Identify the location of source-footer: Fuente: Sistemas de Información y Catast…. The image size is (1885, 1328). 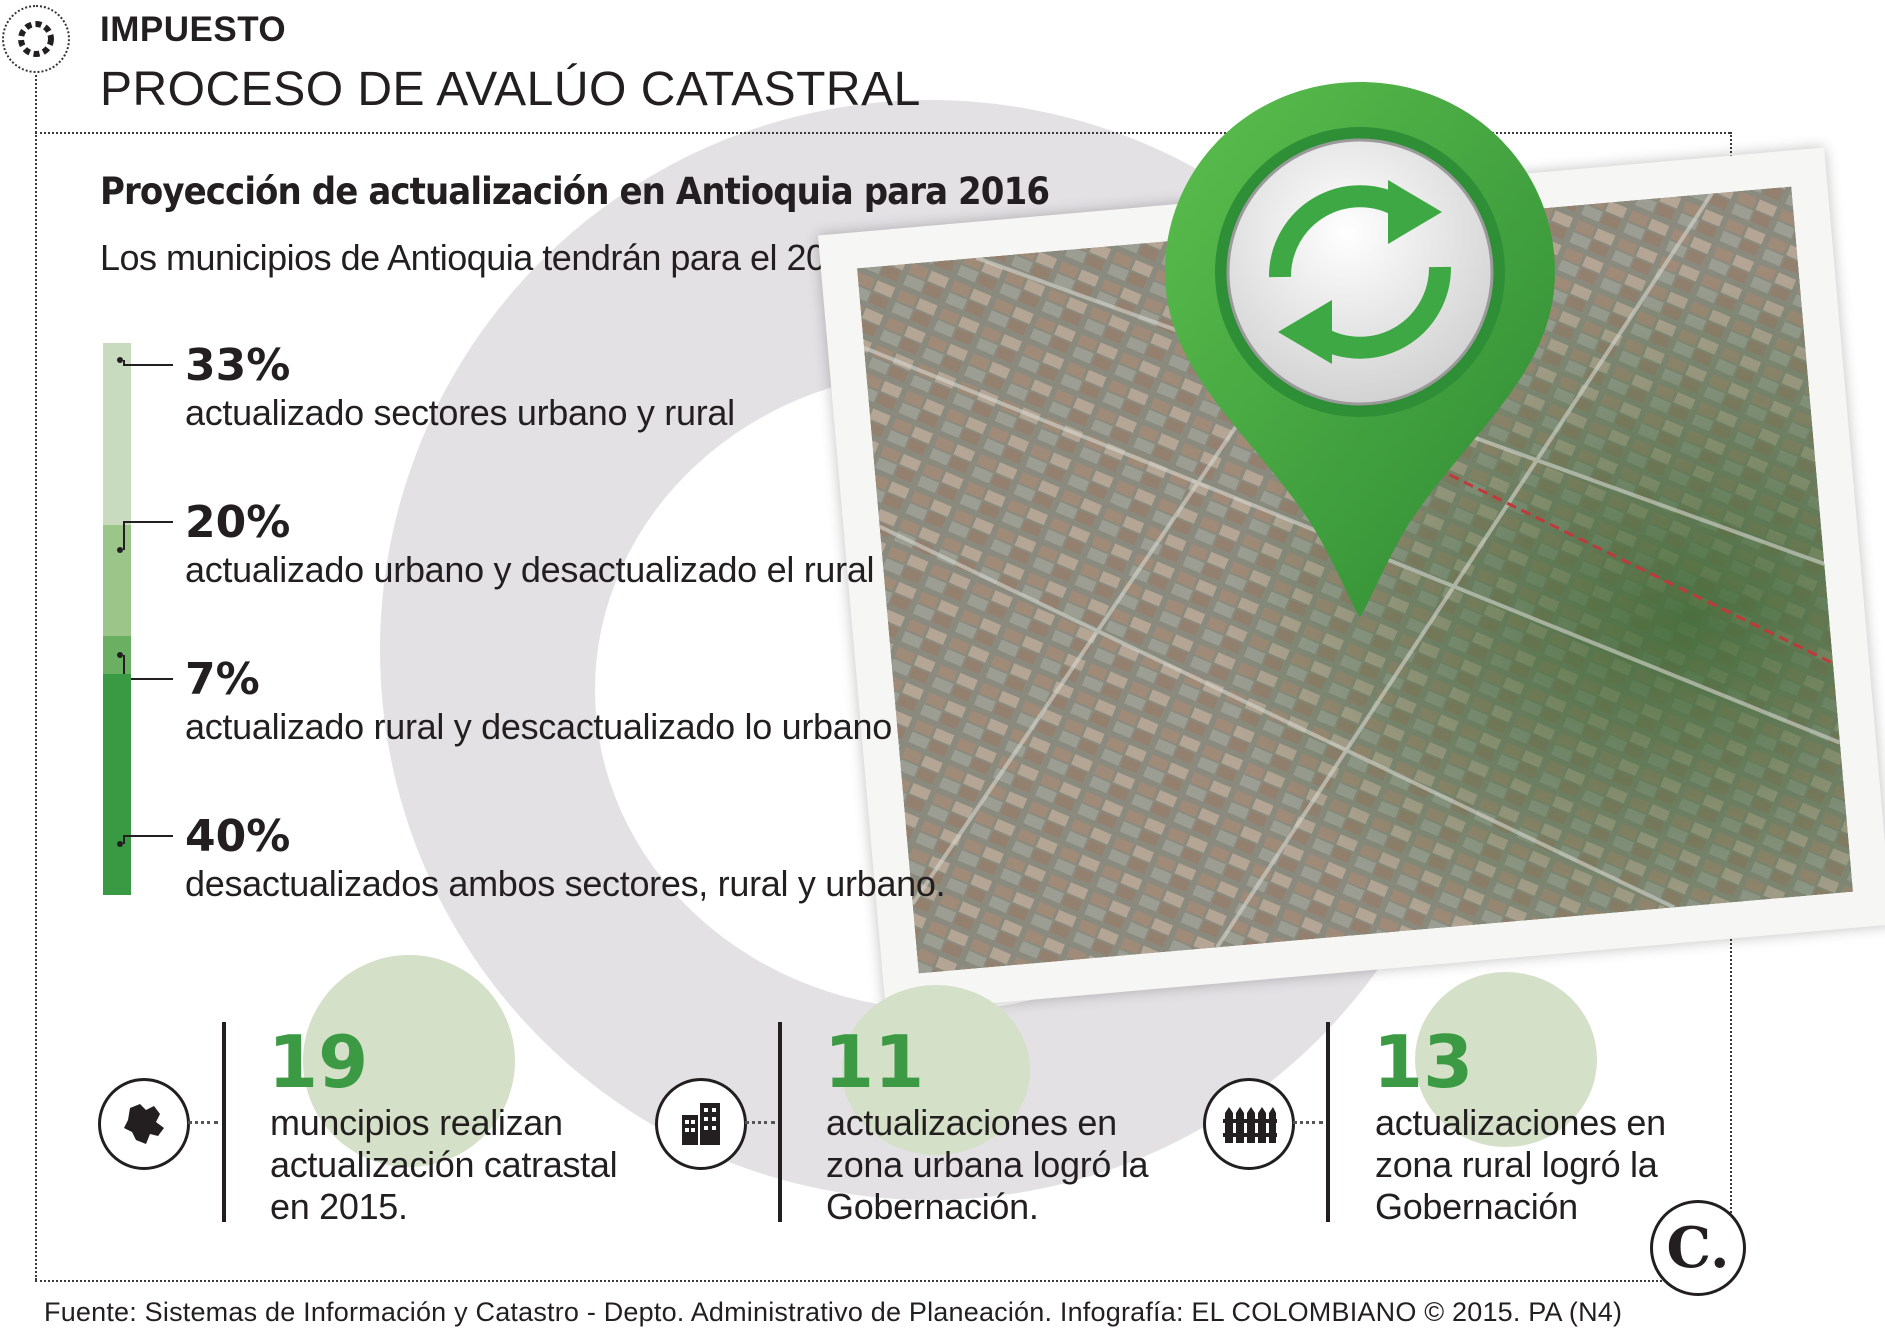
(833, 1312).